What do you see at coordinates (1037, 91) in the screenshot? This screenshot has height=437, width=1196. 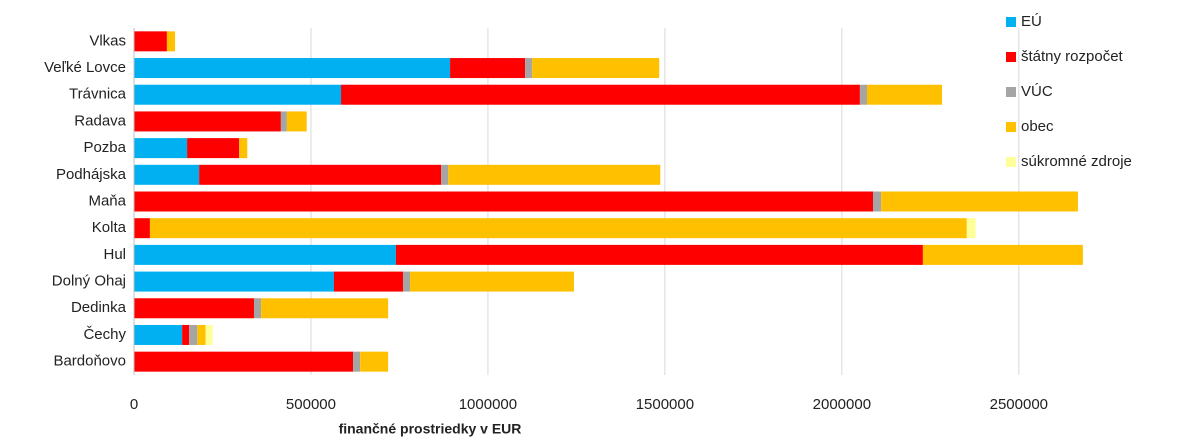 I see `legend-label: VÚC` at bounding box center [1037, 91].